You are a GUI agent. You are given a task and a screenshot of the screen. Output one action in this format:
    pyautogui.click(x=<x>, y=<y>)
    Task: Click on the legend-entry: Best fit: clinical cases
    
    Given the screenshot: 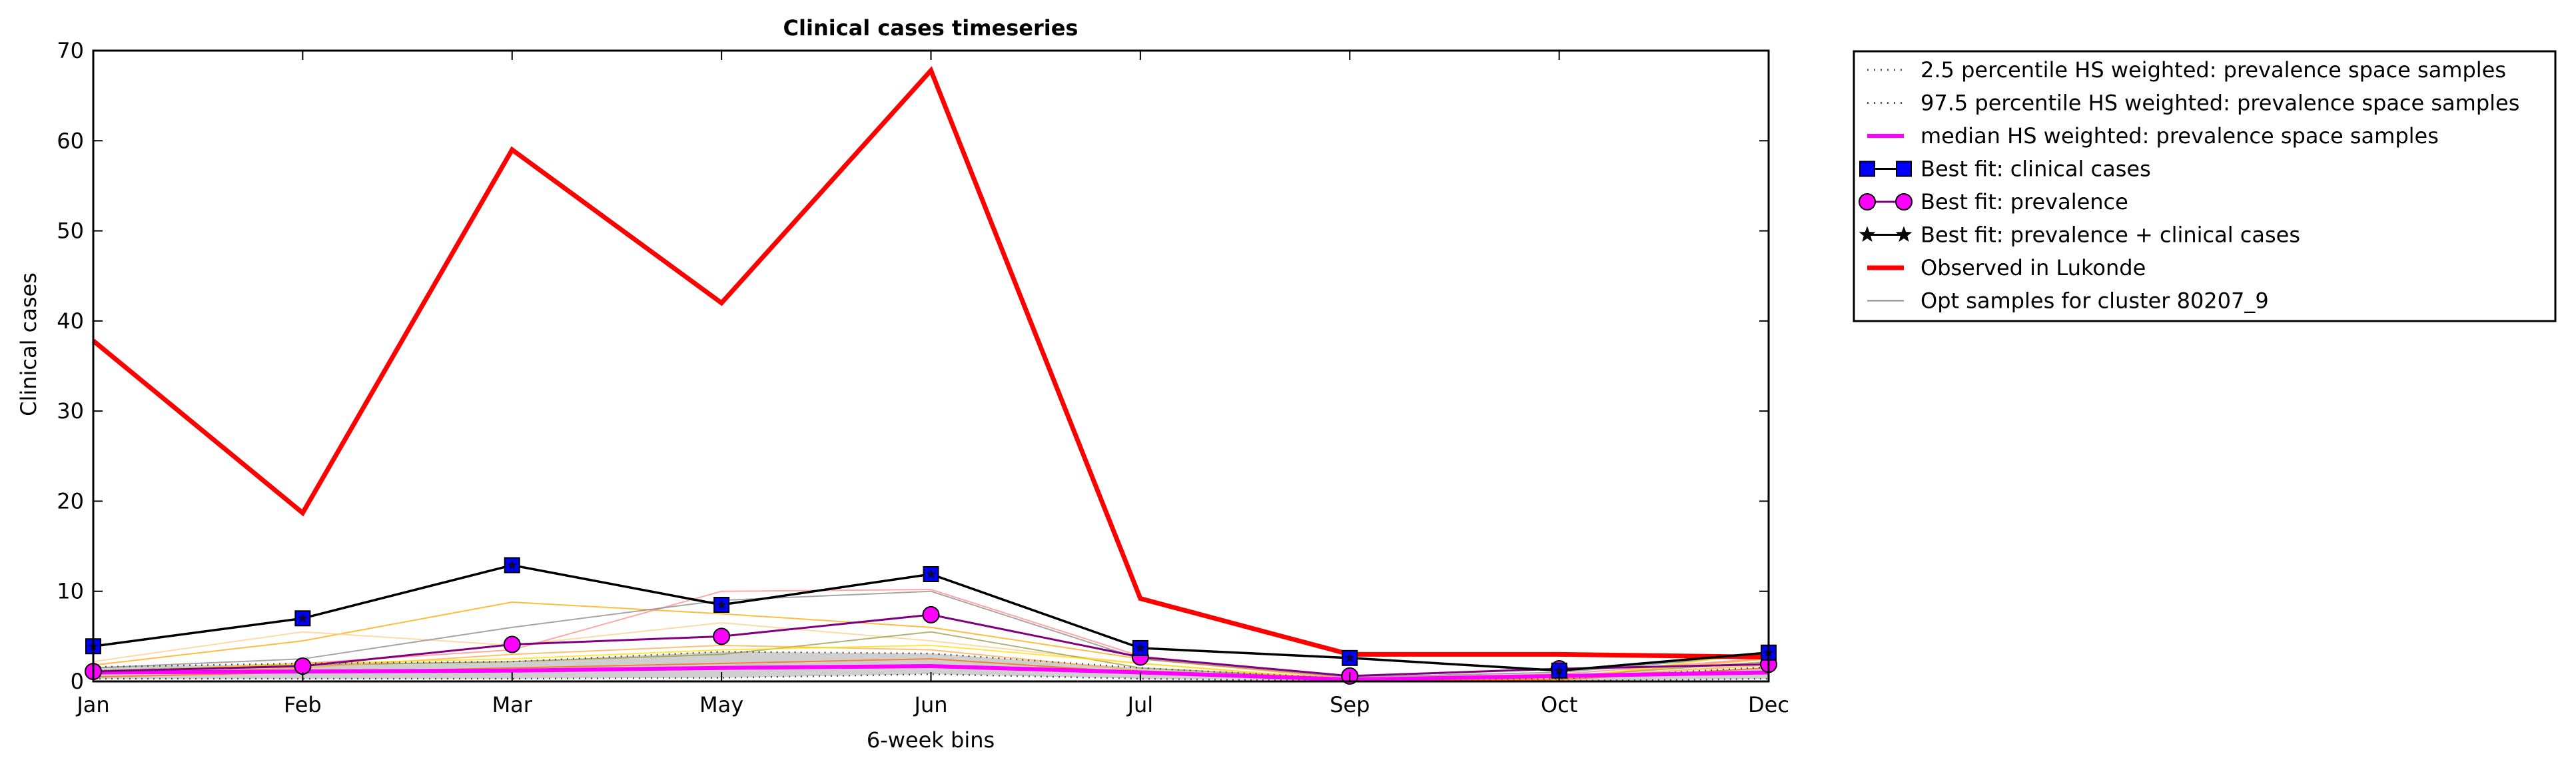 What is the action you would take?
    pyautogui.click(x=2005, y=169)
    